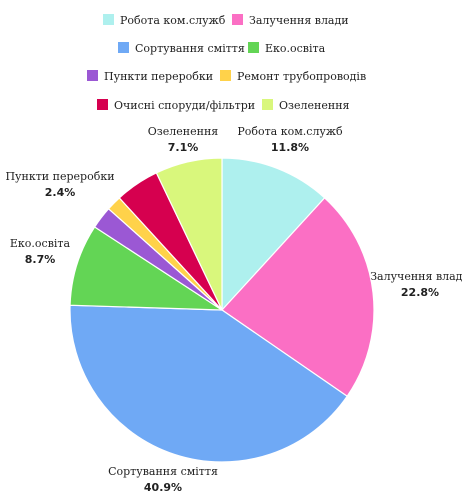  What do you see at coordinates (301, 76) in the screenshot?
I see `legend-label: Ремонт трубопроводів` at bounding box center [301, 76].